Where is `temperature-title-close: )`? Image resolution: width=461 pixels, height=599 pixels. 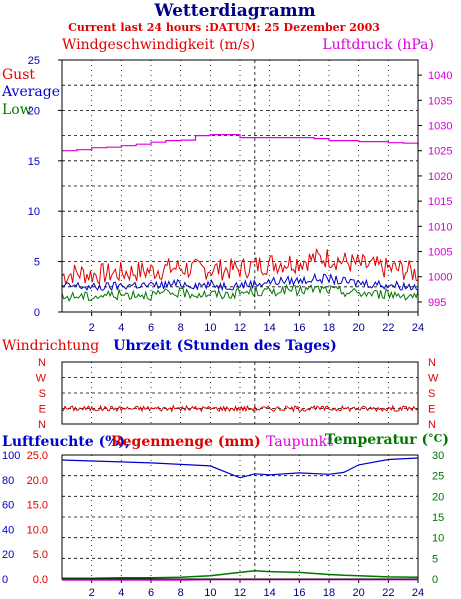 temperature-title-close: ) is located at coordinates (445, 440).